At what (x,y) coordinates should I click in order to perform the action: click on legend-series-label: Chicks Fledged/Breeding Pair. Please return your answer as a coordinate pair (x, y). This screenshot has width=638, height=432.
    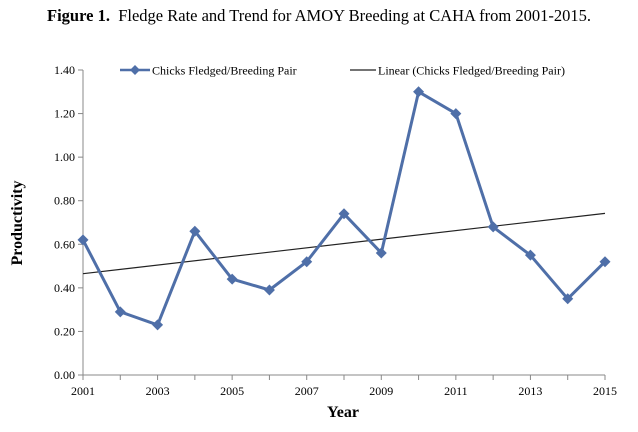
    Looking at the image, I should click on (224, 71).